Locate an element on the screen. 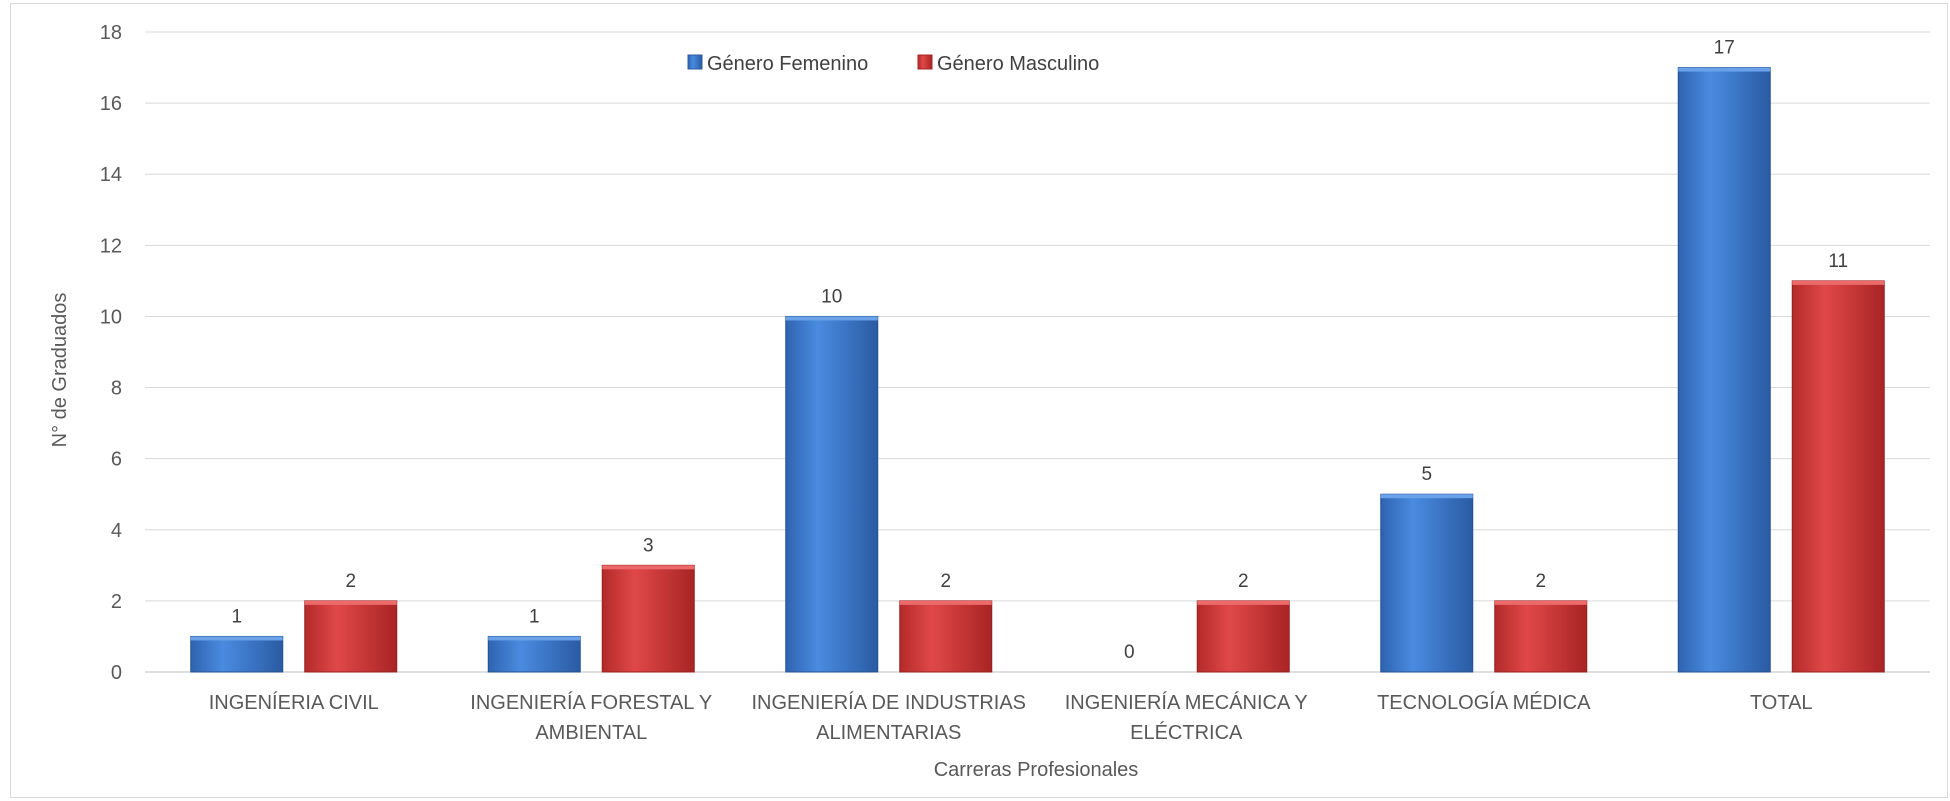 The height and width of the screenshot is (801, 1950). y-tick-label: 14 is located at coordinates (111, 175).